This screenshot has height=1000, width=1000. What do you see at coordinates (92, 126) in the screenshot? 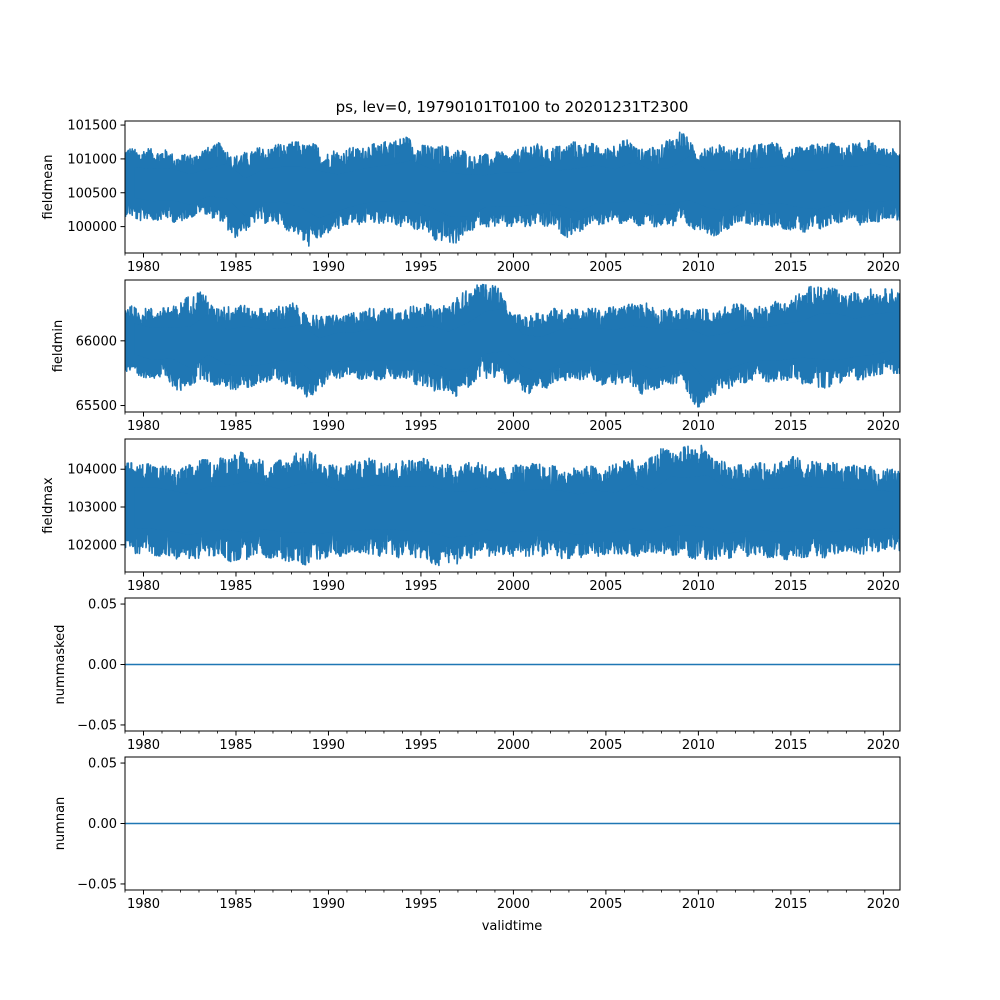
I see `y-tick-label: 101500` at bounding box center [92, 126].